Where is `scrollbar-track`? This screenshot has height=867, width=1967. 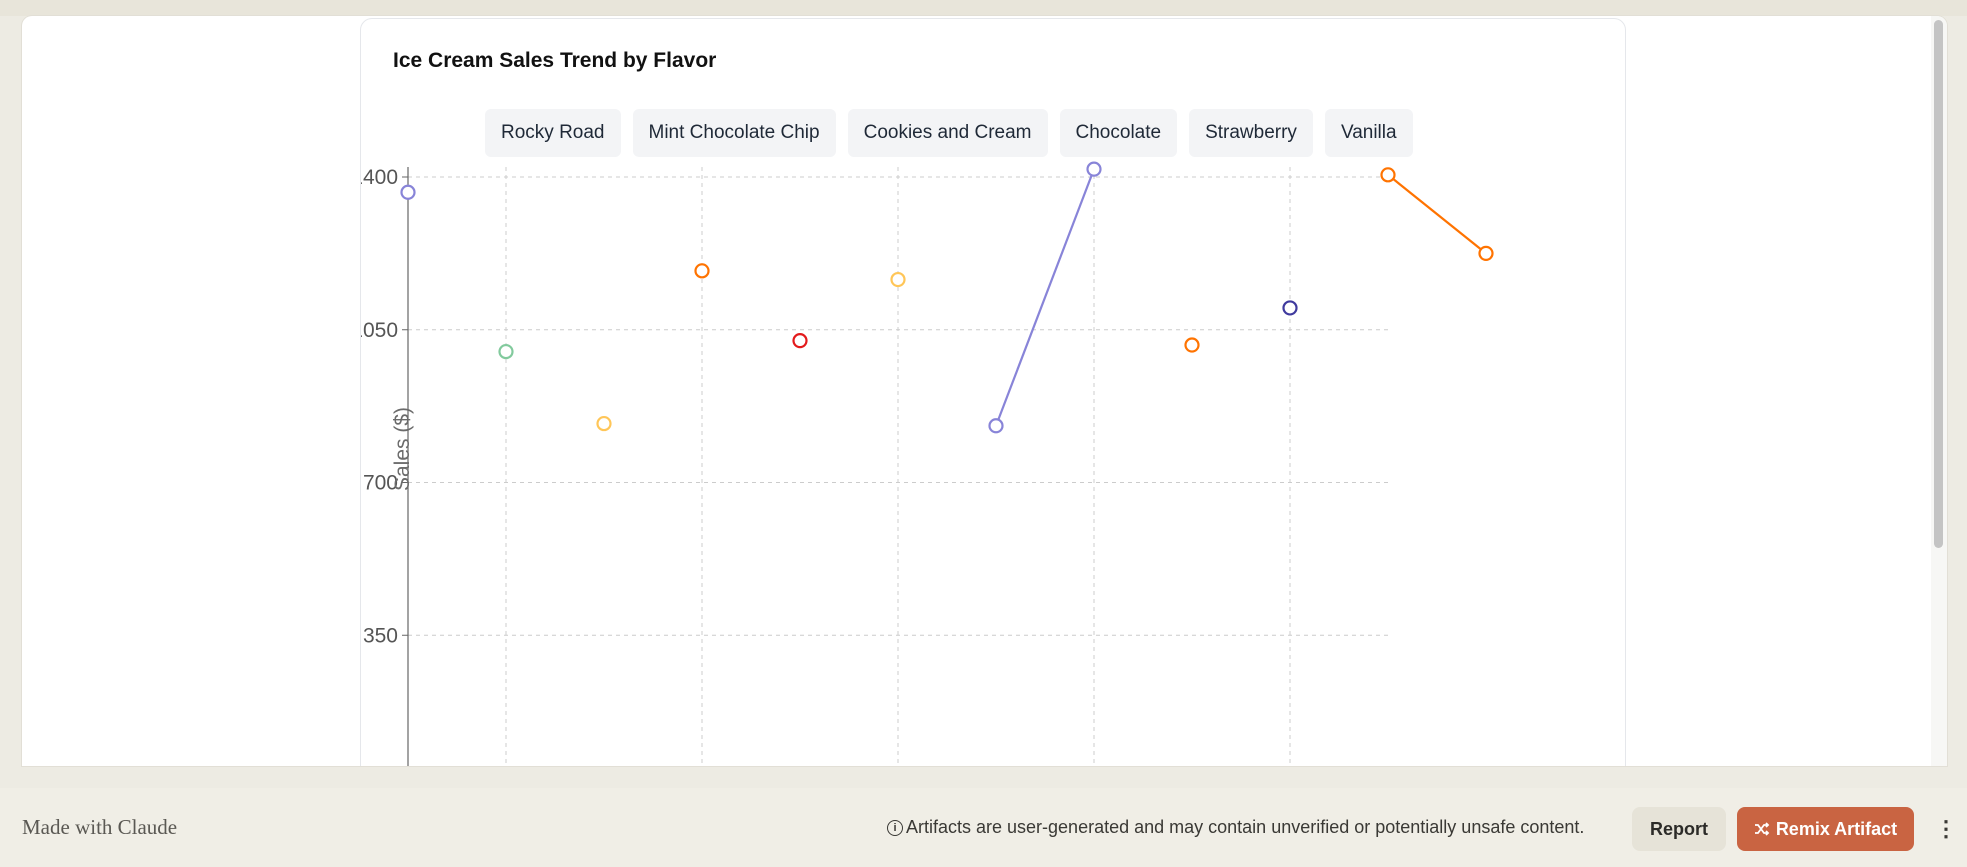
scrollbar-track is located at coordinates (1939, 391).